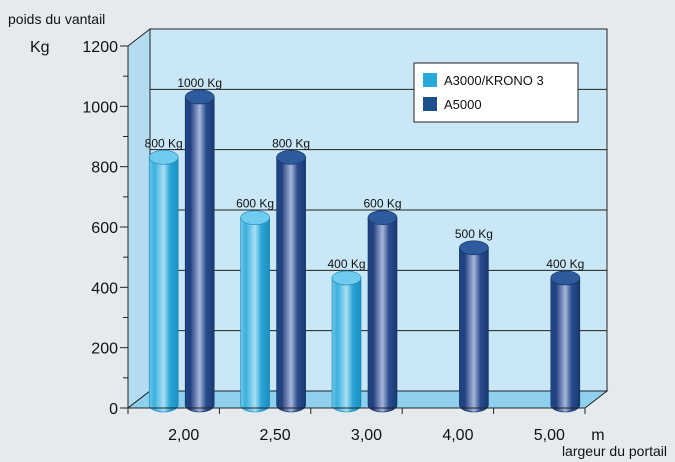 This screenshot has width=675, height=462. I want to click on x-tick-label: 2,50, so click(275, 435).